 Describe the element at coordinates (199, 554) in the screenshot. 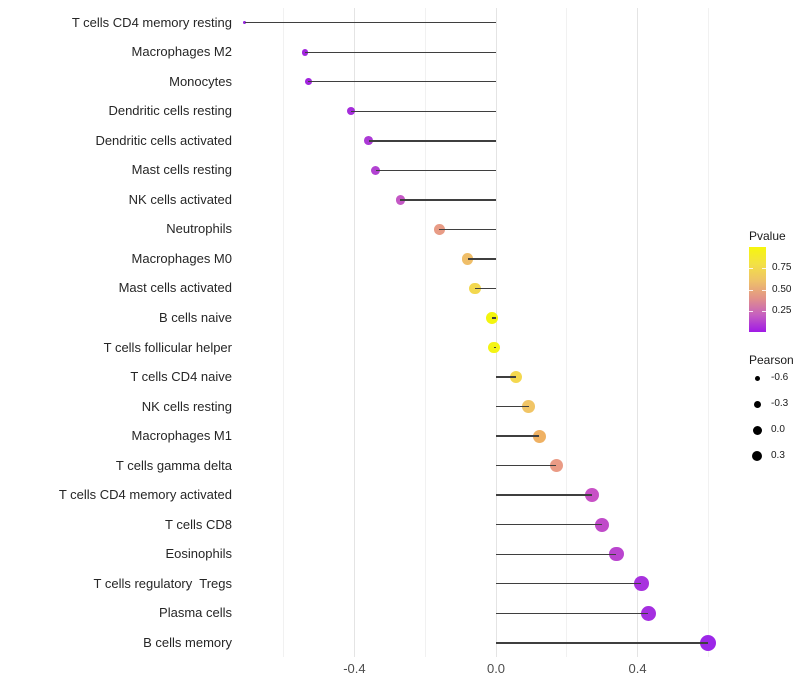

I see `y-axis-label: Eosinophils` at that location.